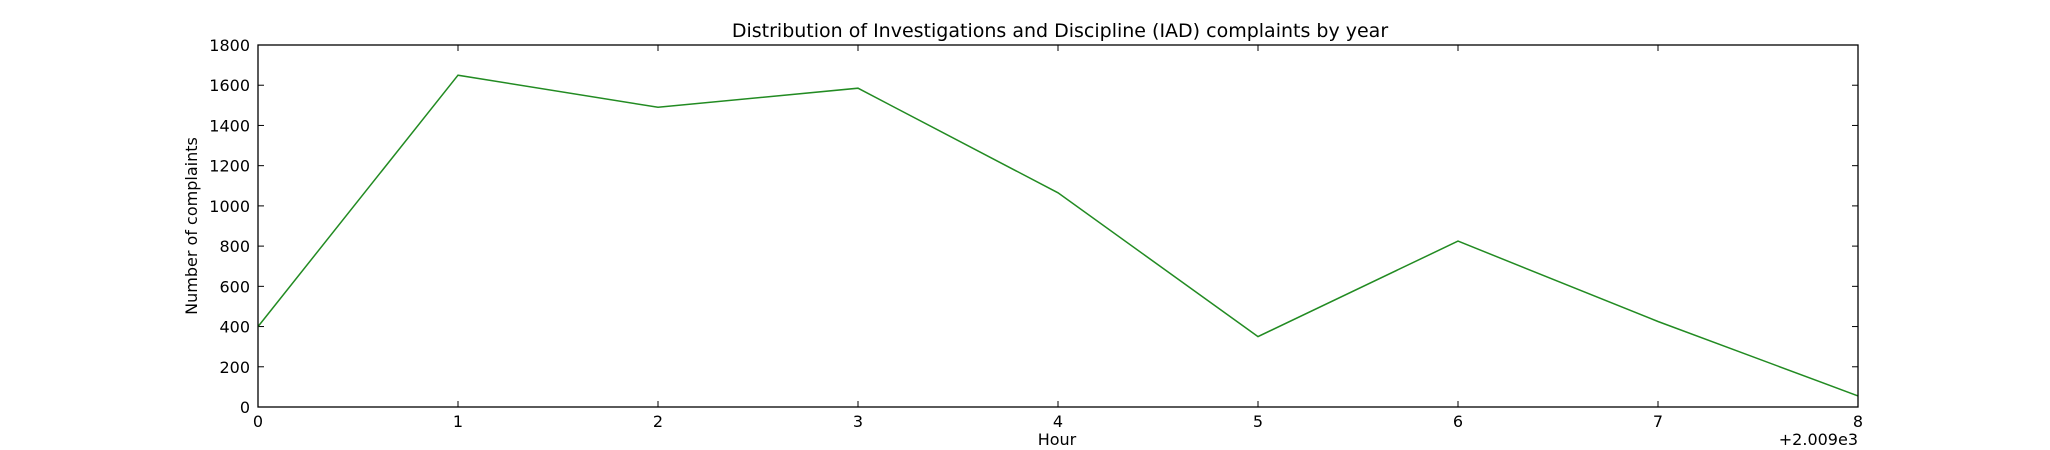 The width and height of the screenshot is (2050, 450). Describe the element at coordinates (229, 125) in the screenshot. I see `y-tick-label: 1400` at that location.